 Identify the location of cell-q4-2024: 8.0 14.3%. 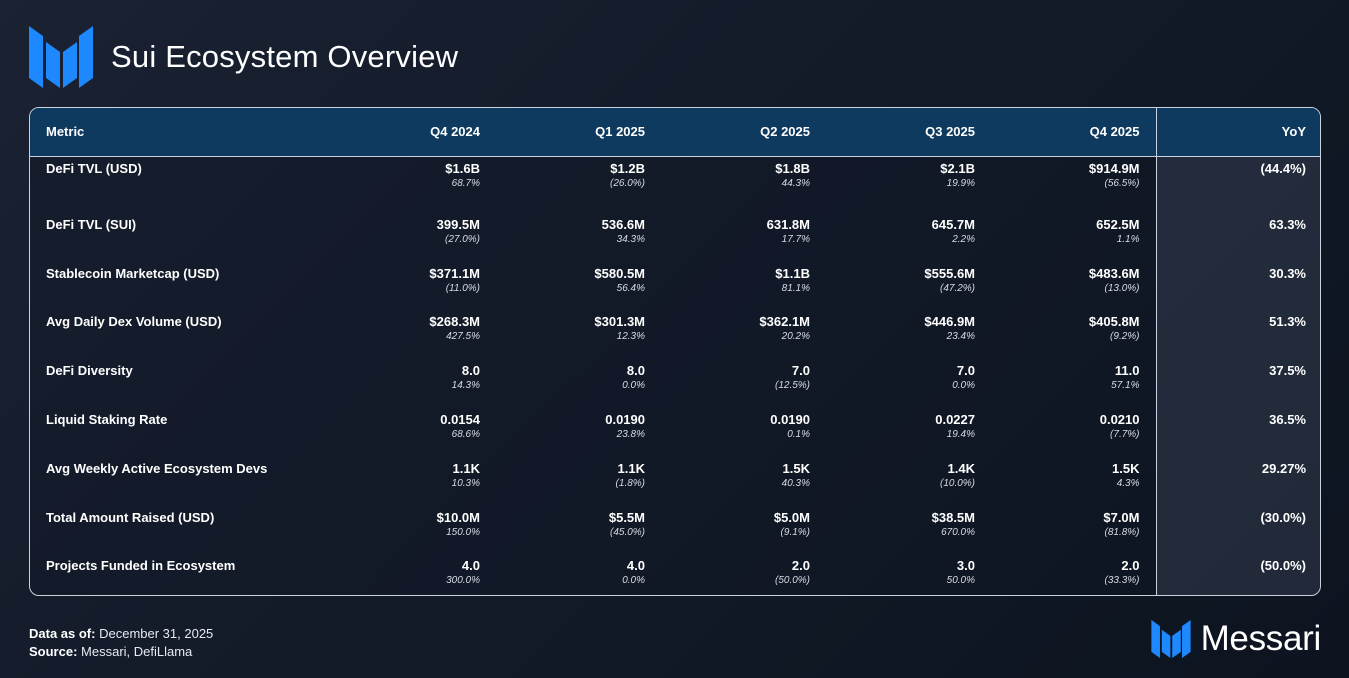
(405, 375).